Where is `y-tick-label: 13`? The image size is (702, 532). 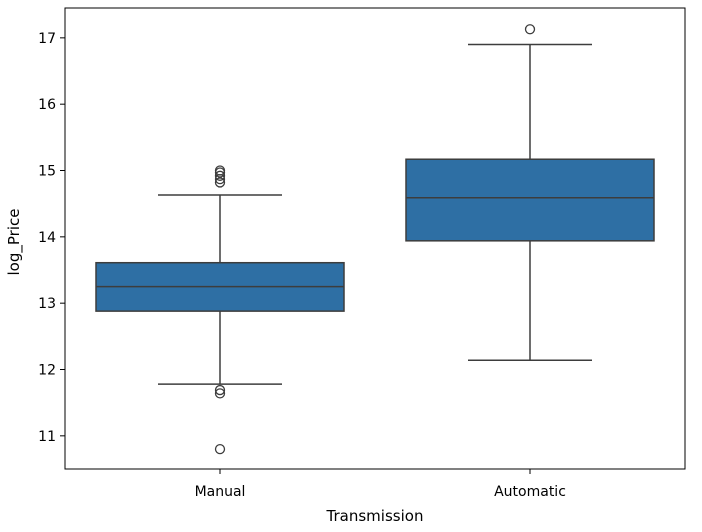
y-tick-label: 13 is located at coordinates (47, 304).